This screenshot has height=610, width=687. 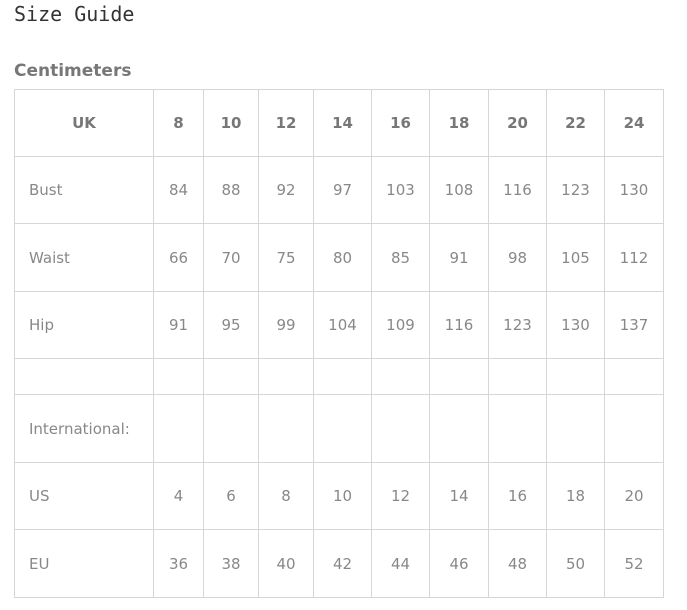 I want to click on table-row: Hip 91 95 99 104 109 116 123 130 137, so click(x=339, y=325).